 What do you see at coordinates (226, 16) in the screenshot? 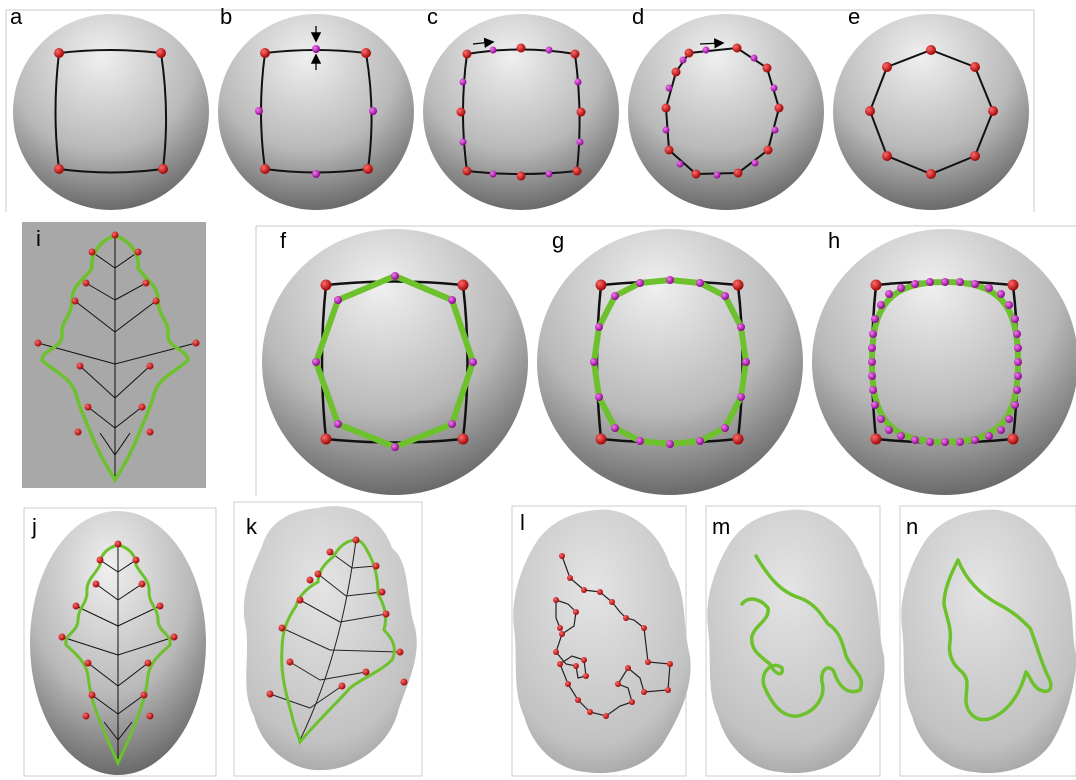
I see `panel-label-b: b` at bounding box center [226, 16].